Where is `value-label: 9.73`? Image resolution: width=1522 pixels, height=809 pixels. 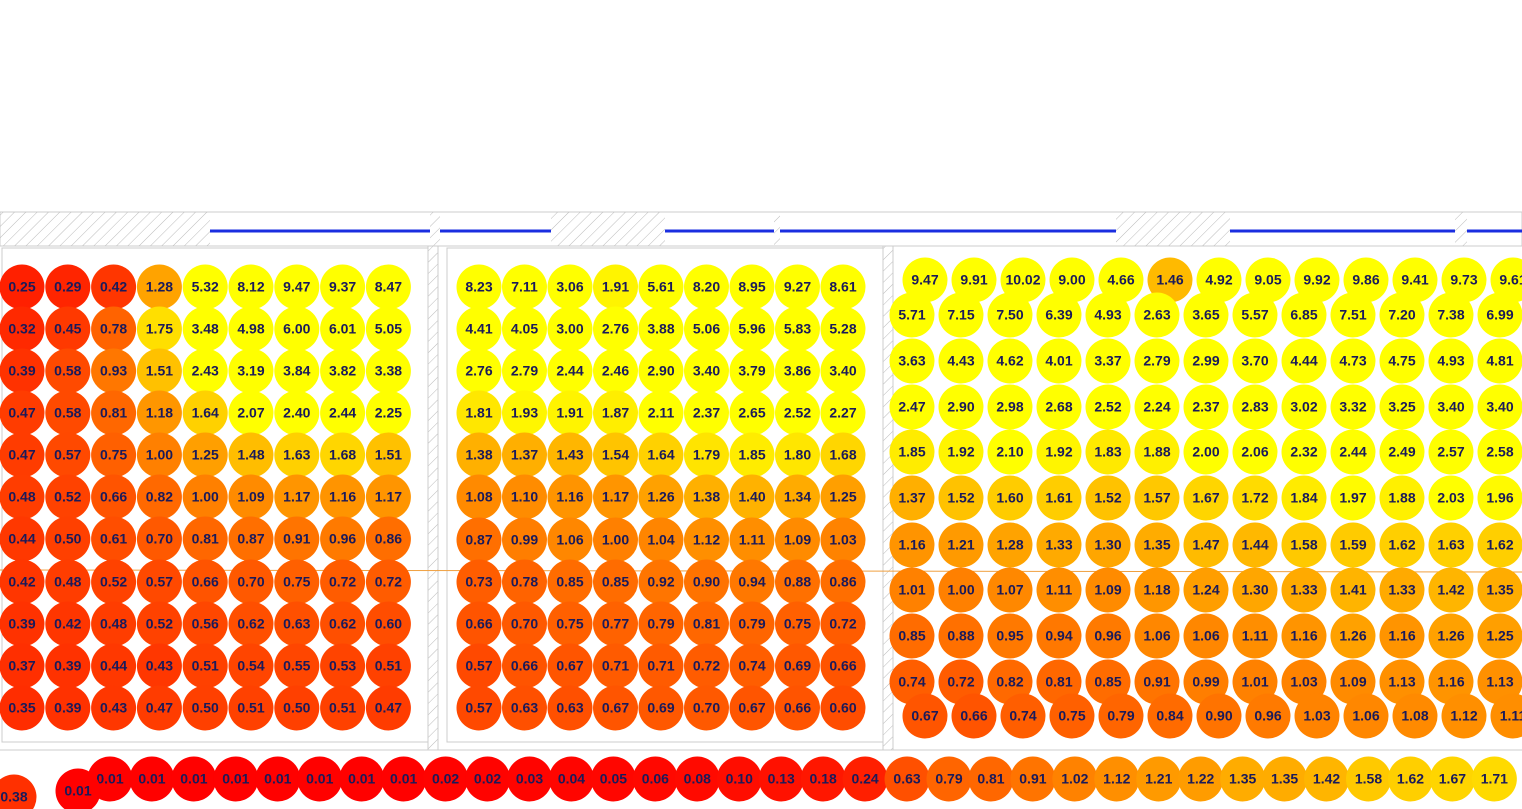
value-label: 9.73 is located at coordinates (1463, 280).